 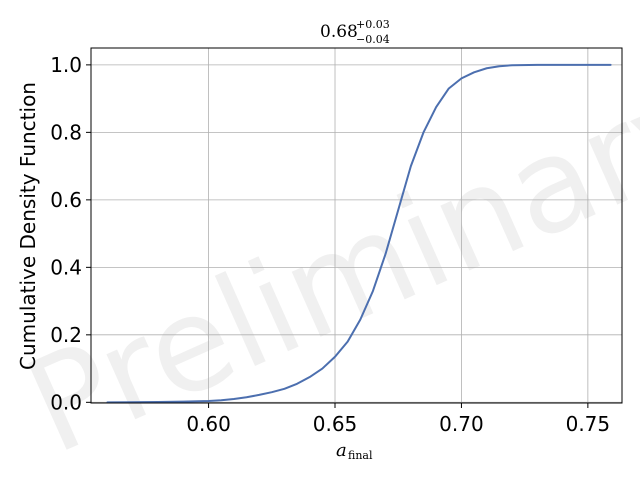 What do you see at coordinates (66, 132) in the screenshot?
I see `y-tick-label: 0.8` at bounding box center [66, 132].